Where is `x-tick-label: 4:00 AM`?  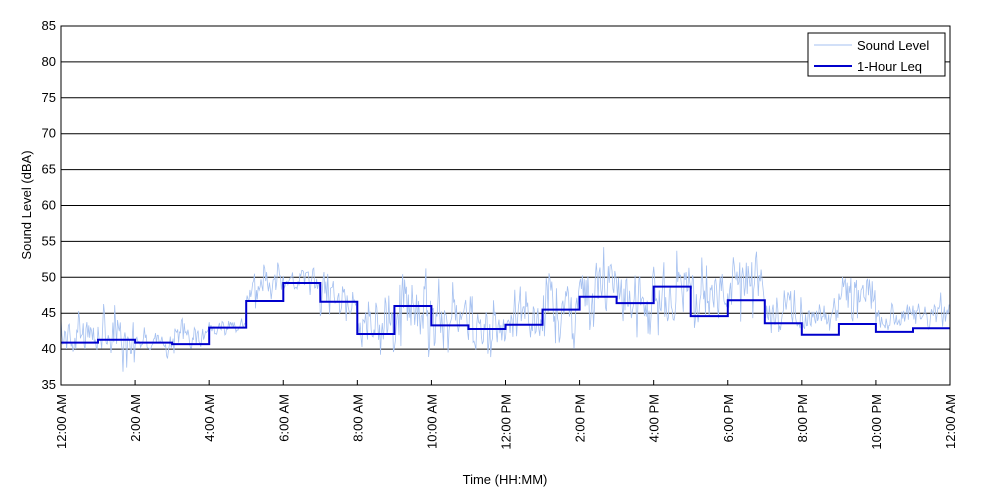
x-tick-label: 4:00 AM is located at coordinates (209, 418).